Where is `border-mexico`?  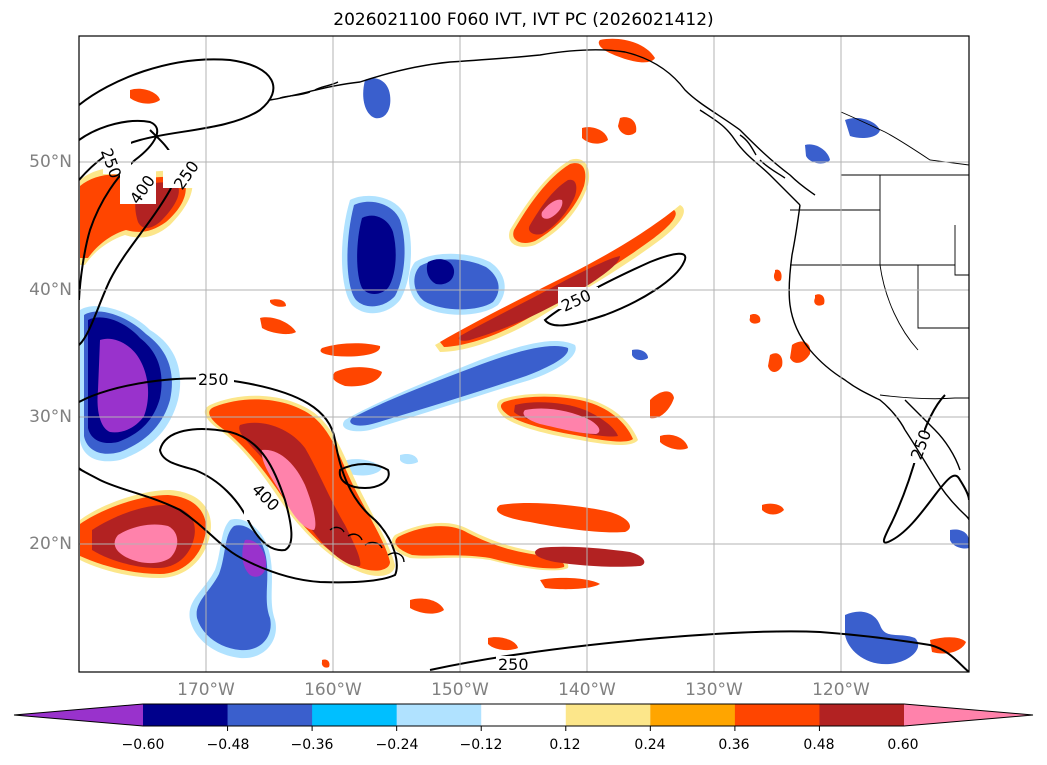 border-mexico is located at coordinates (924, 397).